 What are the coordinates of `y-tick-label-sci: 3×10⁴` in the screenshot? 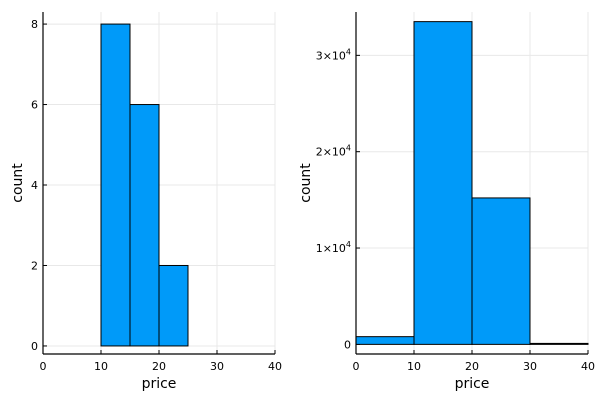 It's located at (333, 54).